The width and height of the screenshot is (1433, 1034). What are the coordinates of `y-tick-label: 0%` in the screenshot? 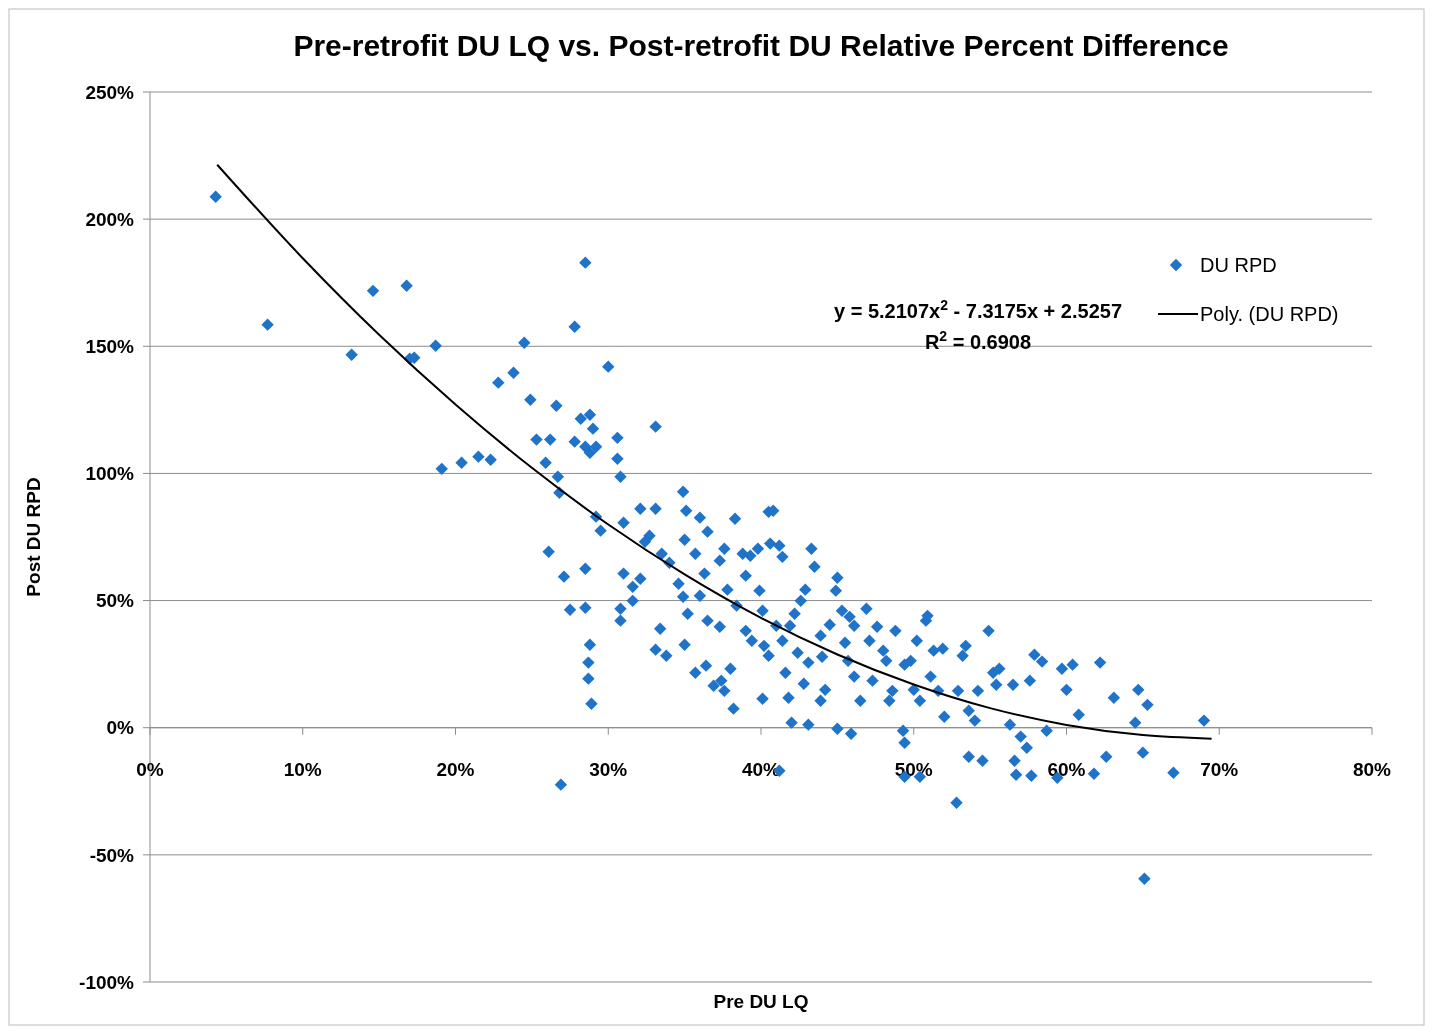 It's located at (120, 728).